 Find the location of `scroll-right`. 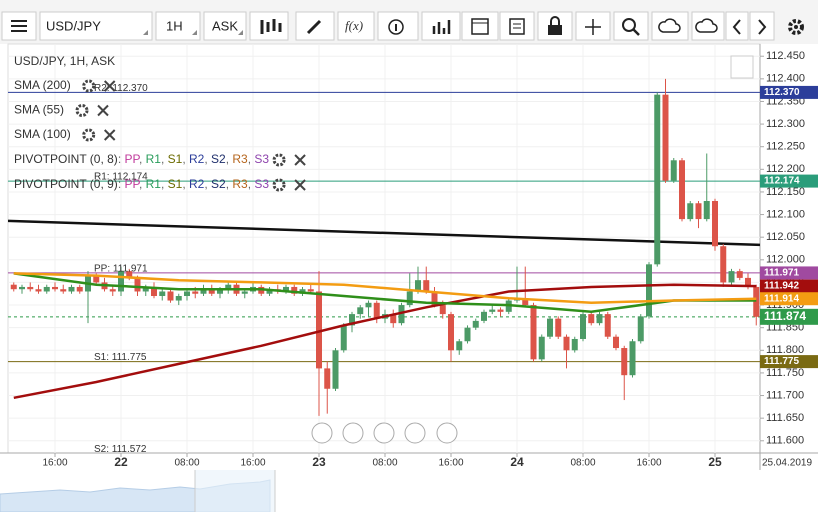

scroll-right is located at coordinates (447, 433).